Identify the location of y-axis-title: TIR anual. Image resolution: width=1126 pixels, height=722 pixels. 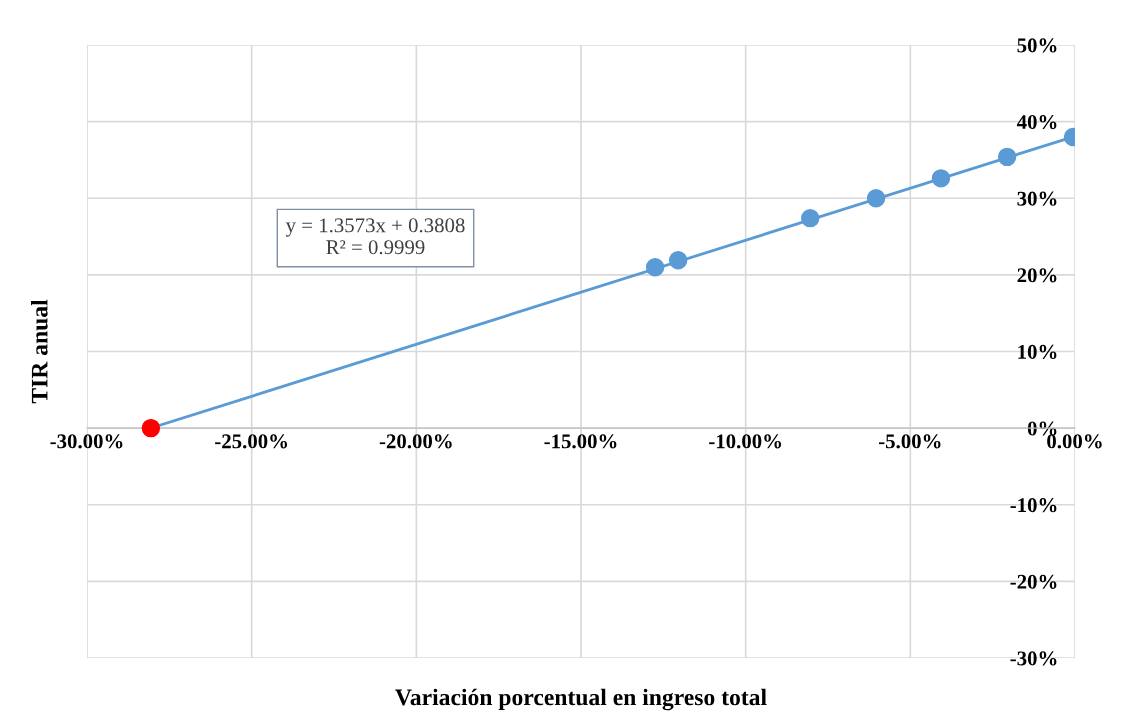
(39, 351).